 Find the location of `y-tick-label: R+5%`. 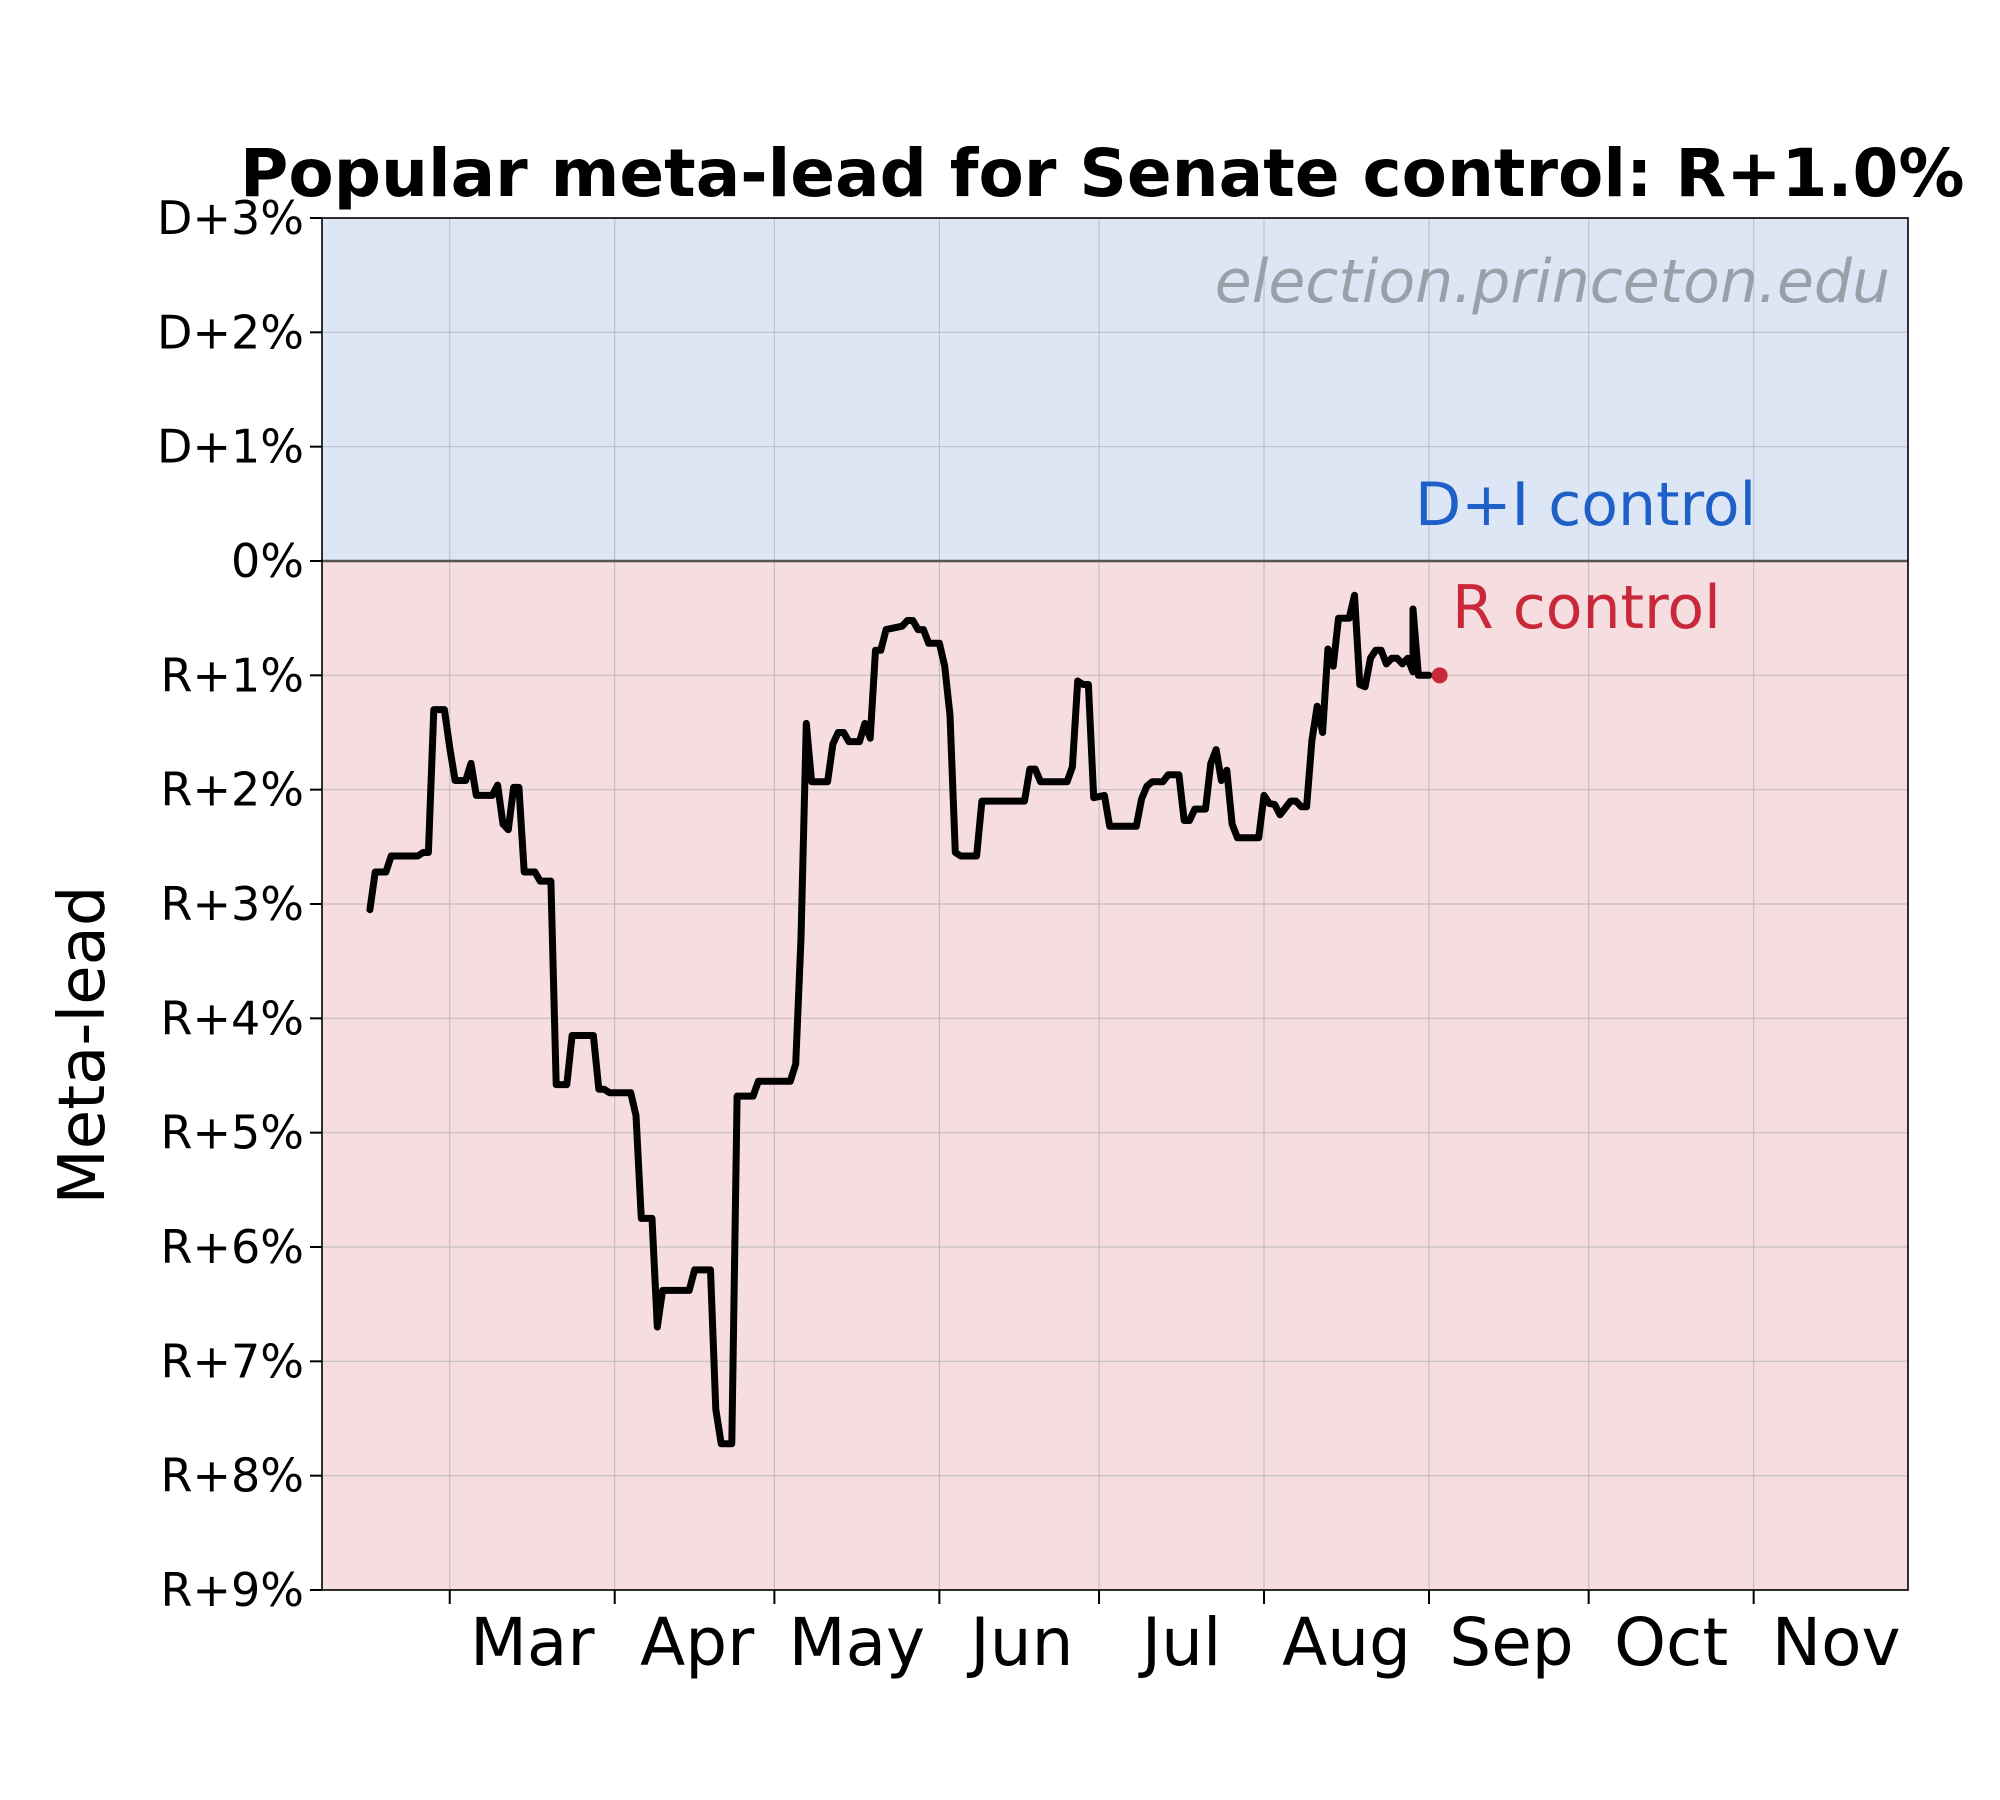

y-tick-label: R+5% is located at coordinates (232, 1133).